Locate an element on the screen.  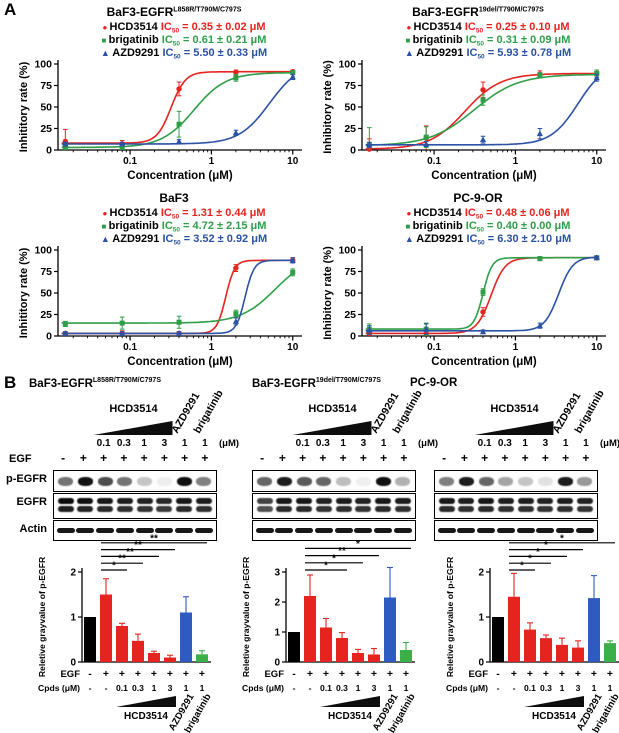
cpds-row-label: Cpds (μM) is located at coordinates (263, 688).